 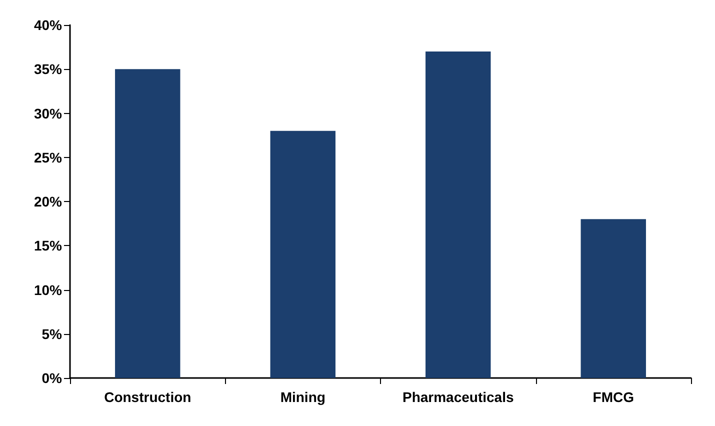 What do you see at coordinates (52, 378) in the screenshot?
I see `y-tick-label: 0%` at bounding box center [52, 378].